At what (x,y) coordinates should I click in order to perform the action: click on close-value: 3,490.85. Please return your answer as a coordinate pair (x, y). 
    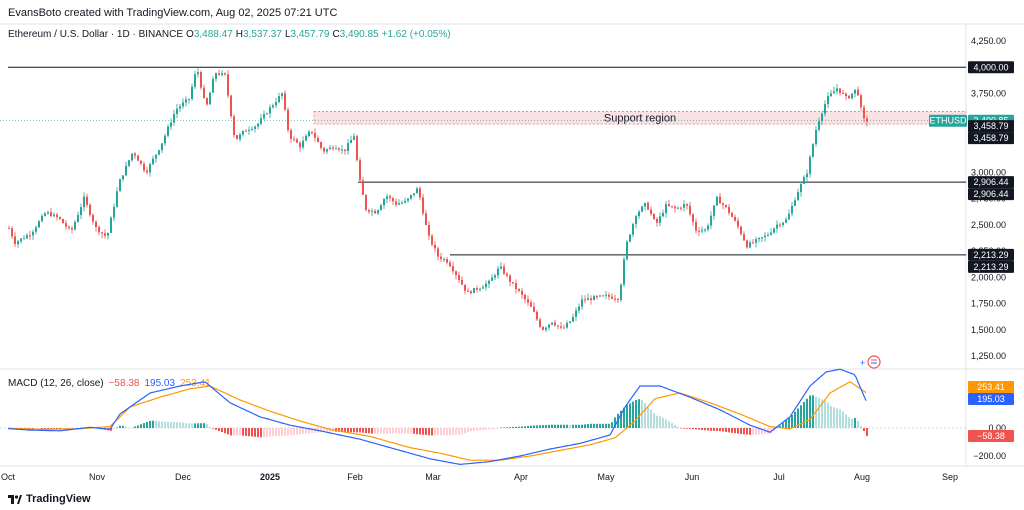
    Looking at the image, I should click on (359, 34).